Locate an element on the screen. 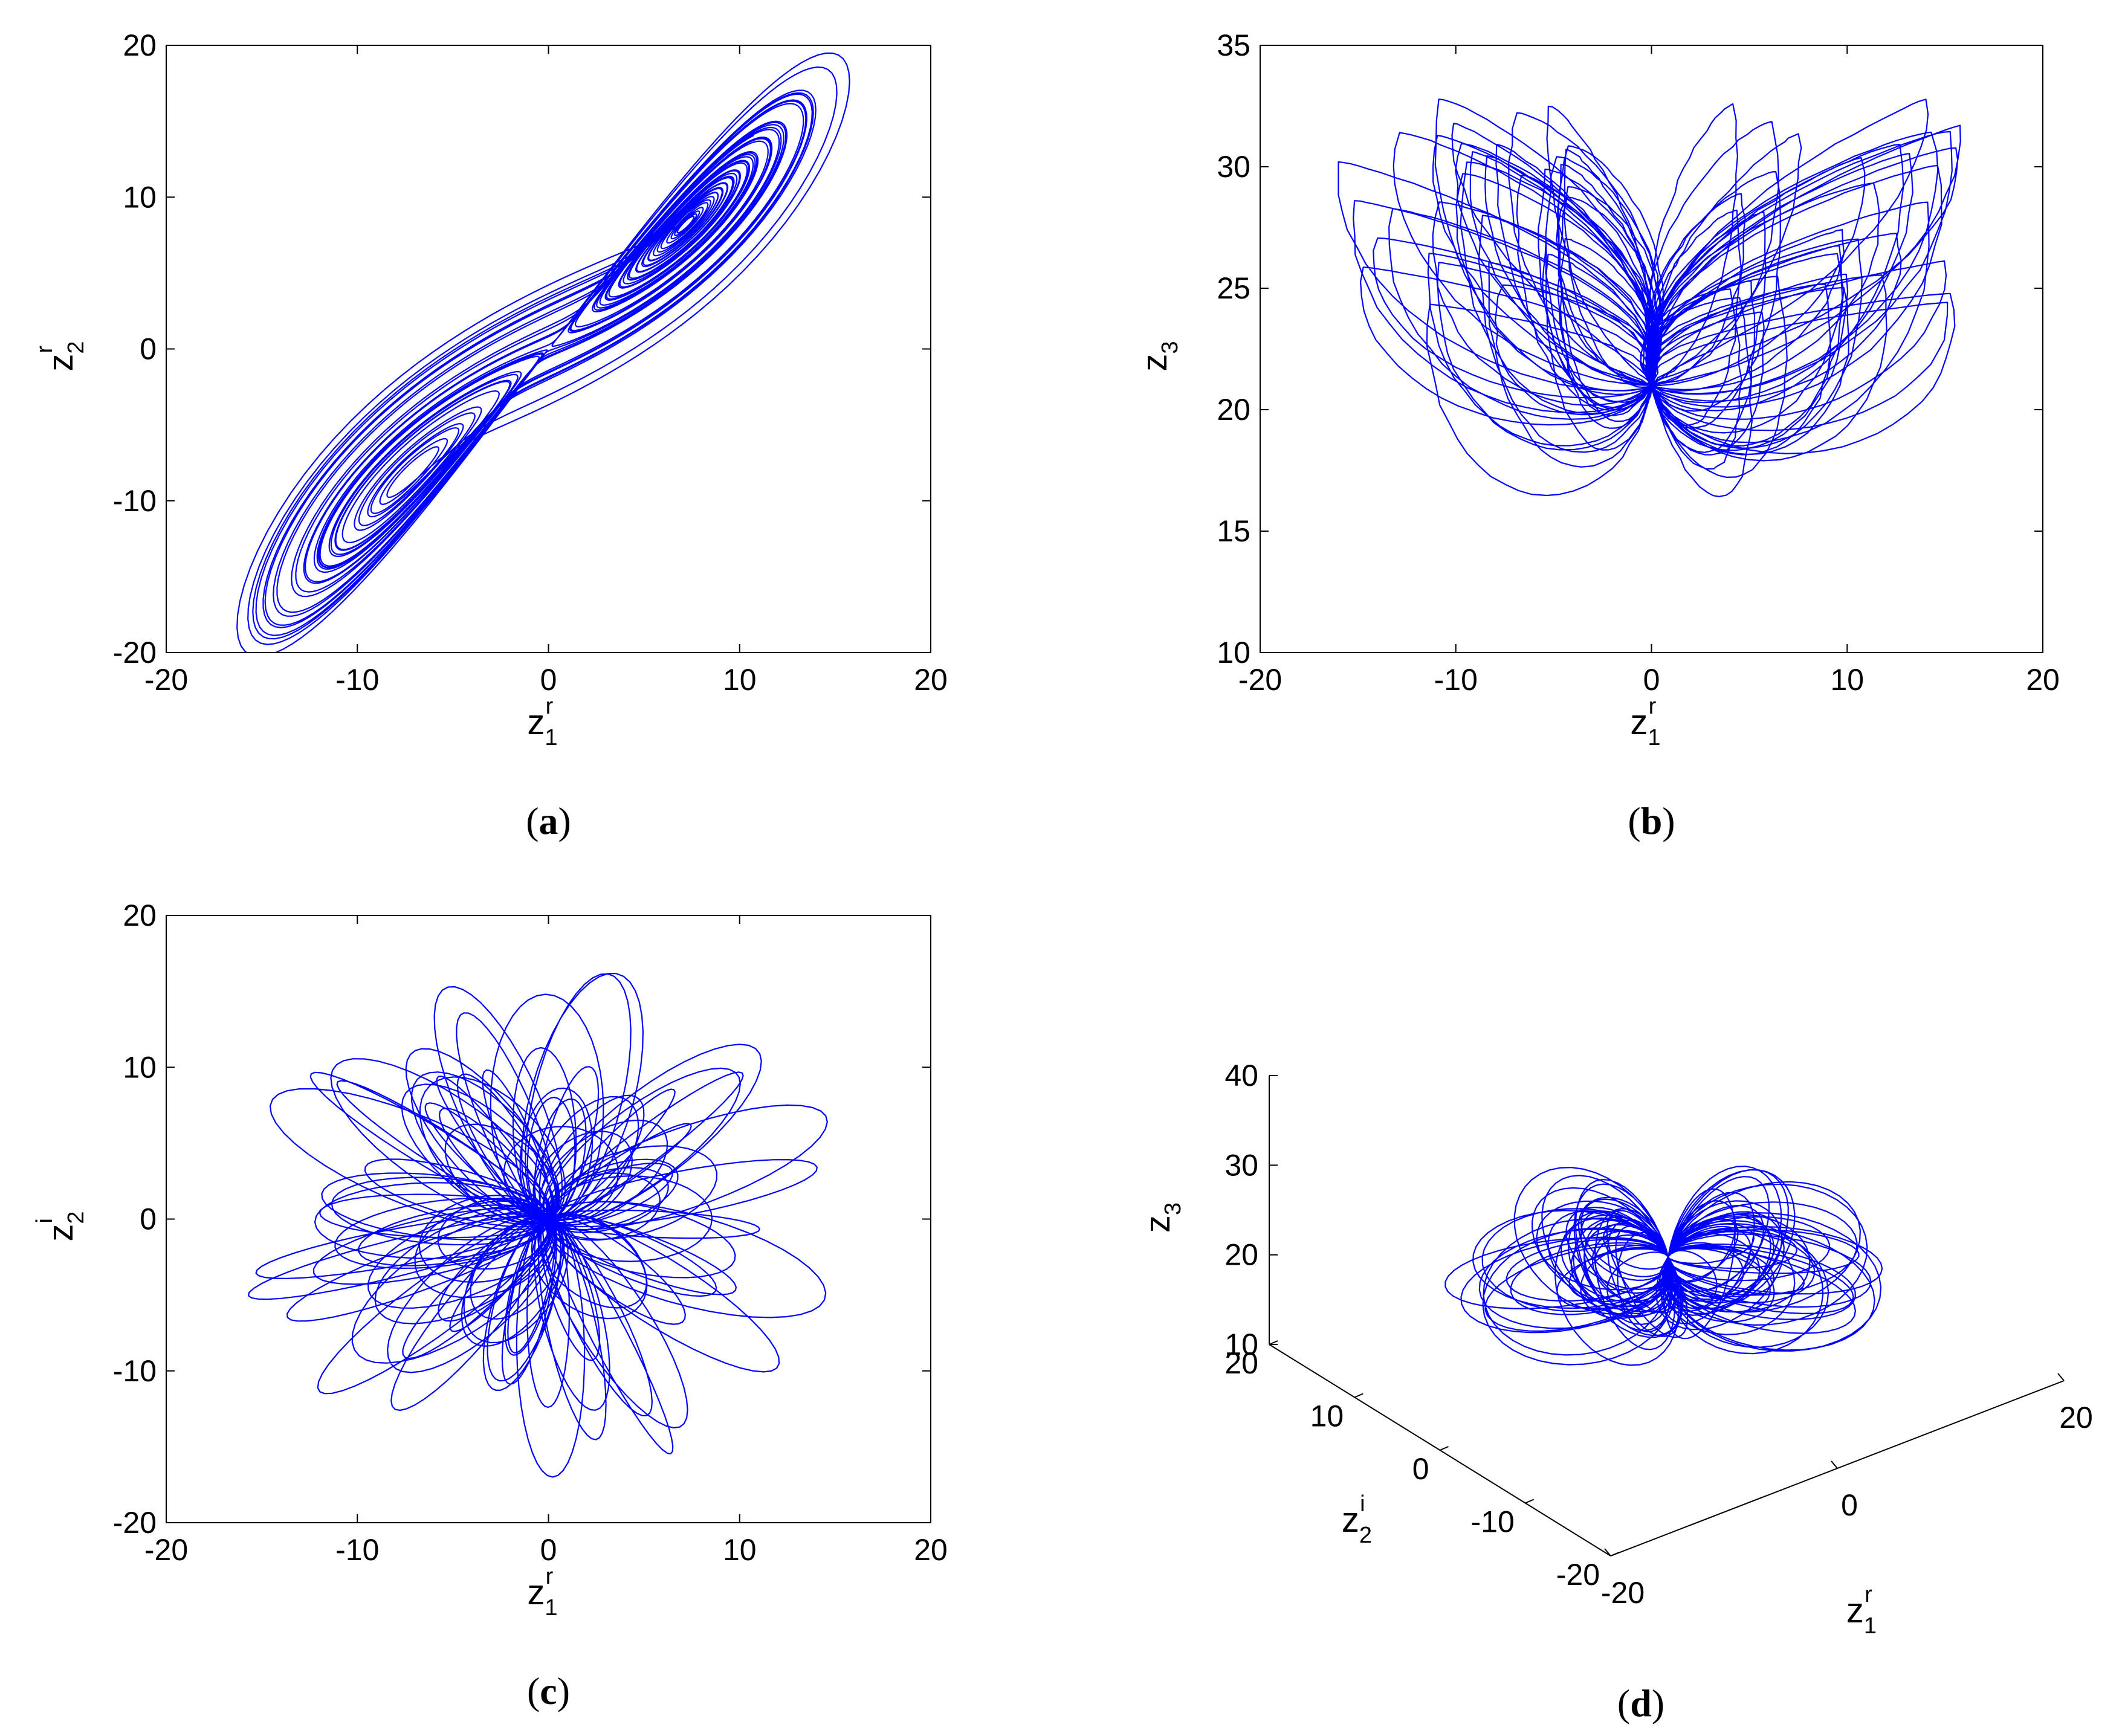 This screenshot has width=2122, height=1736. y-tick-label: 35 is located at coordinates (1233, 45).